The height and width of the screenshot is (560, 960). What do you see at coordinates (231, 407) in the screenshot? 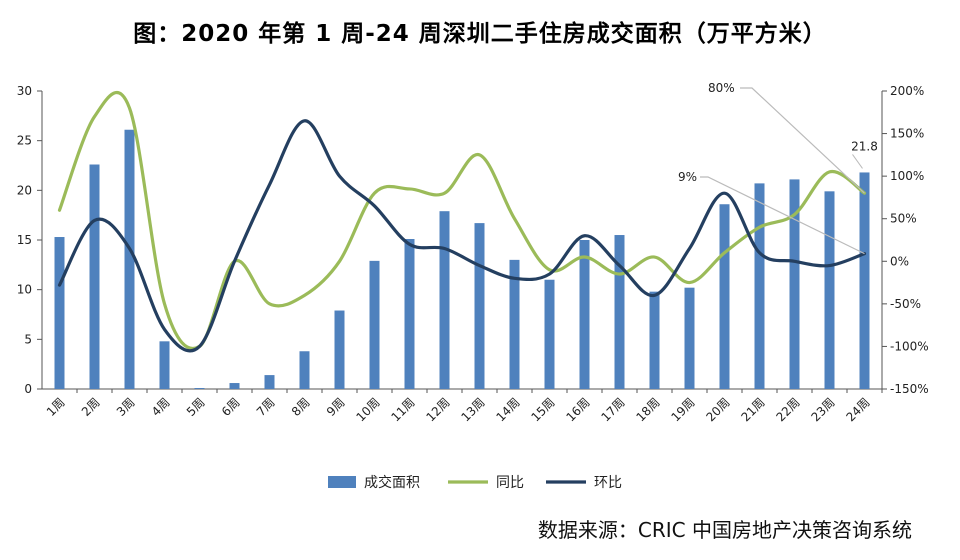
I see `x-tick-label: 6周` at bounding box center [231, 407].